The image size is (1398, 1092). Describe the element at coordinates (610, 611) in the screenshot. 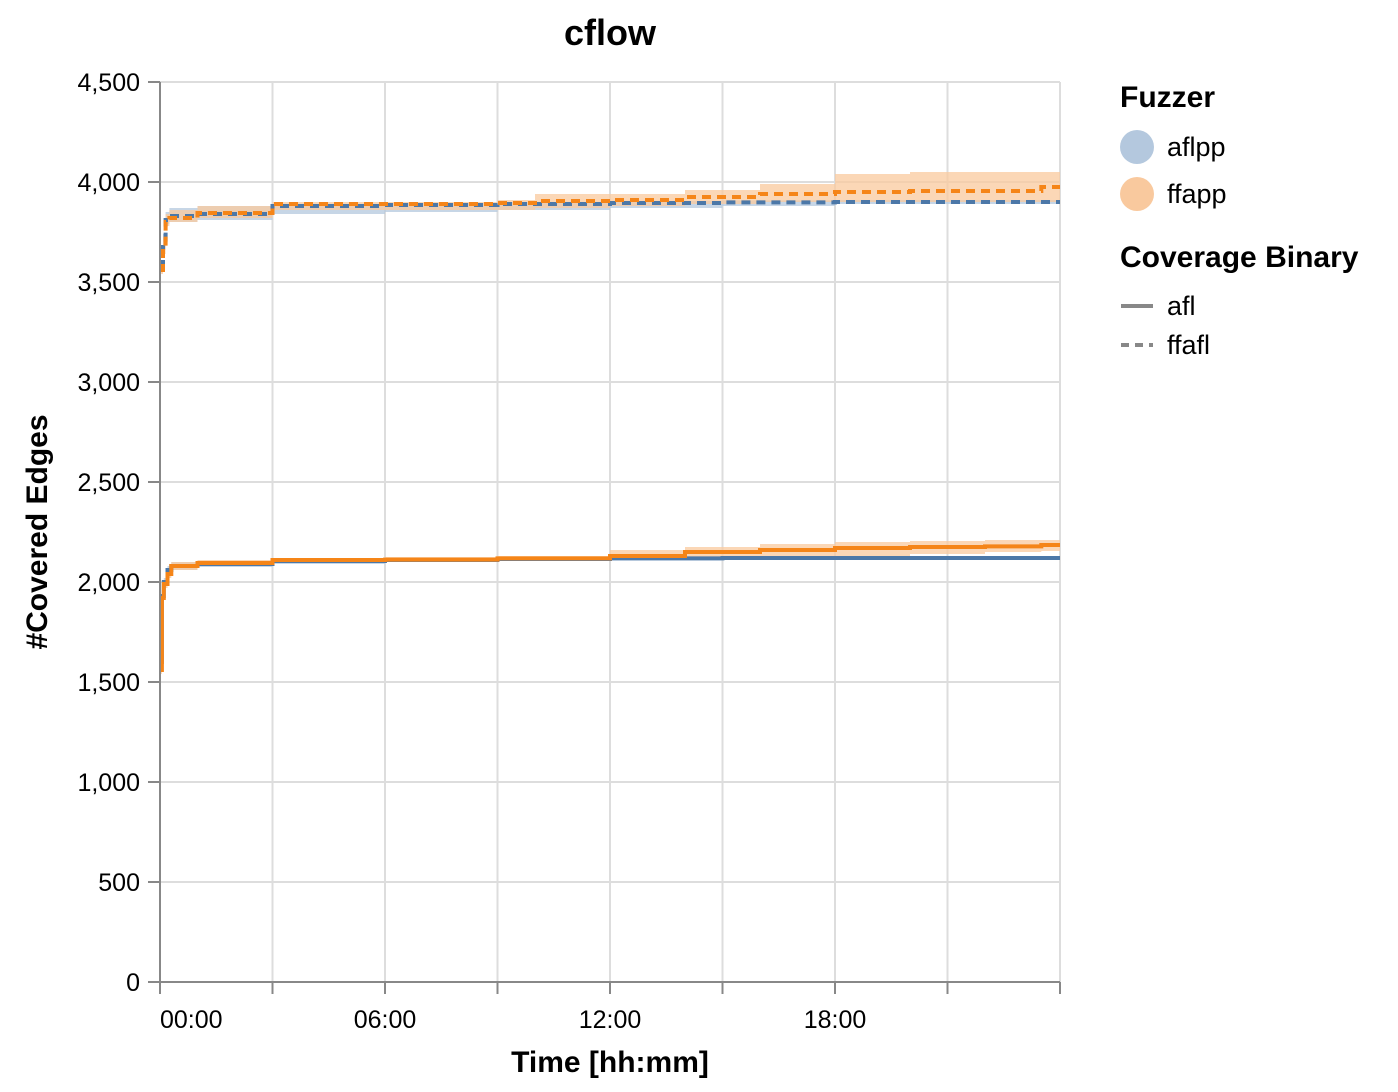

I see `band-aflpp-afl` at that location.